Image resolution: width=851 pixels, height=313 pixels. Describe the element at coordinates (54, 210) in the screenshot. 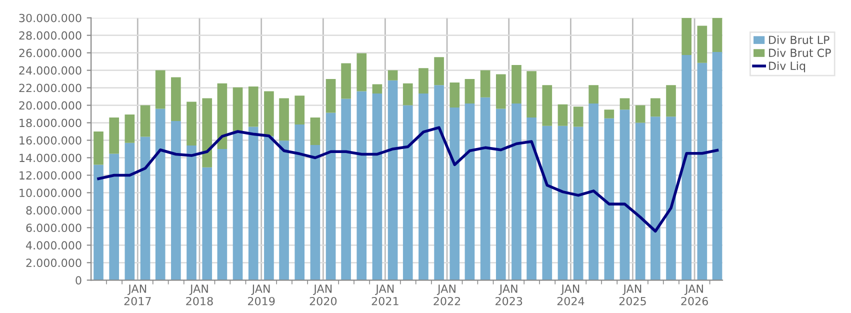

I see `y-tick-label: 8.000.000` at that location.